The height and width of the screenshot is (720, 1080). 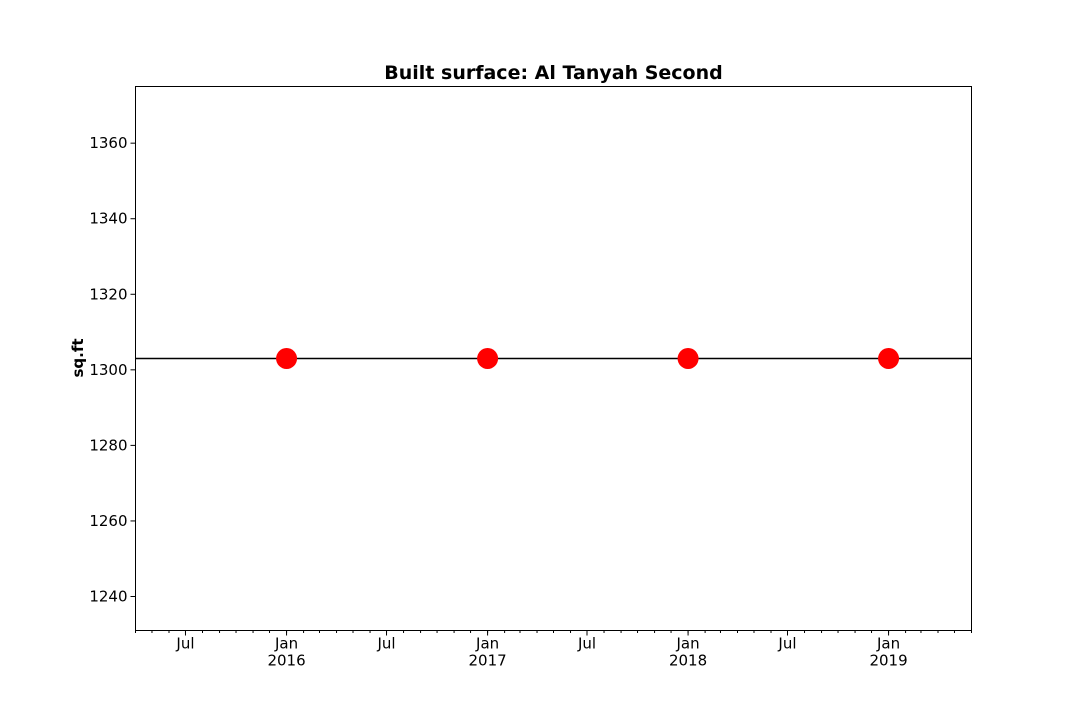 What do you see at coordinates (888, 661) in the screenshot?
I see `x-tick-year-label: 2019` at bounding box center [888, 661].